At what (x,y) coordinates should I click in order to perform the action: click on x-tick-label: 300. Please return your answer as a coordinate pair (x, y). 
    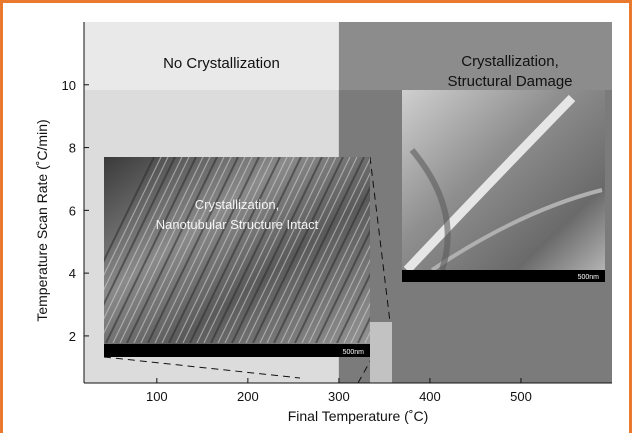
    Looking at the image, I should click on (339, 396).